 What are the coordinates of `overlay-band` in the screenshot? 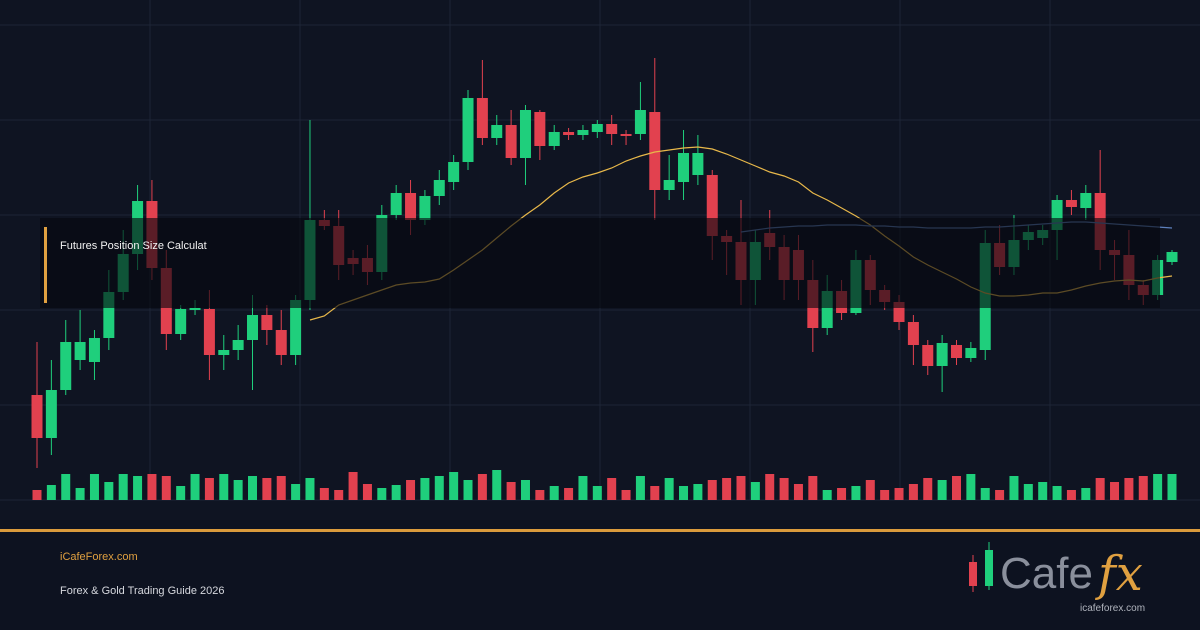 It's located at (600, 263).